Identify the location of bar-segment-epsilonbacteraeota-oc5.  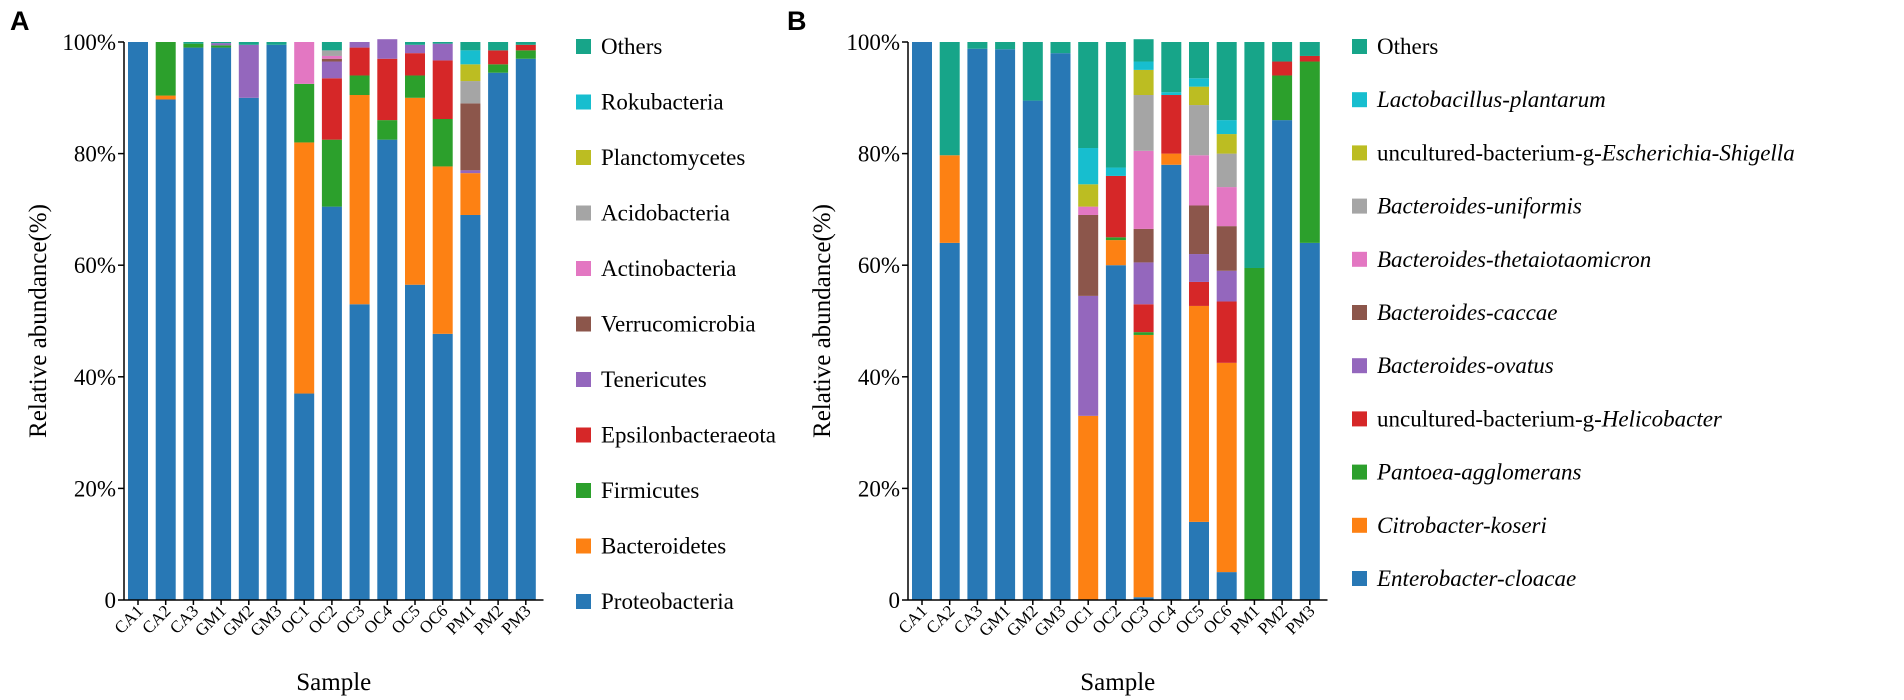
(415, 64).